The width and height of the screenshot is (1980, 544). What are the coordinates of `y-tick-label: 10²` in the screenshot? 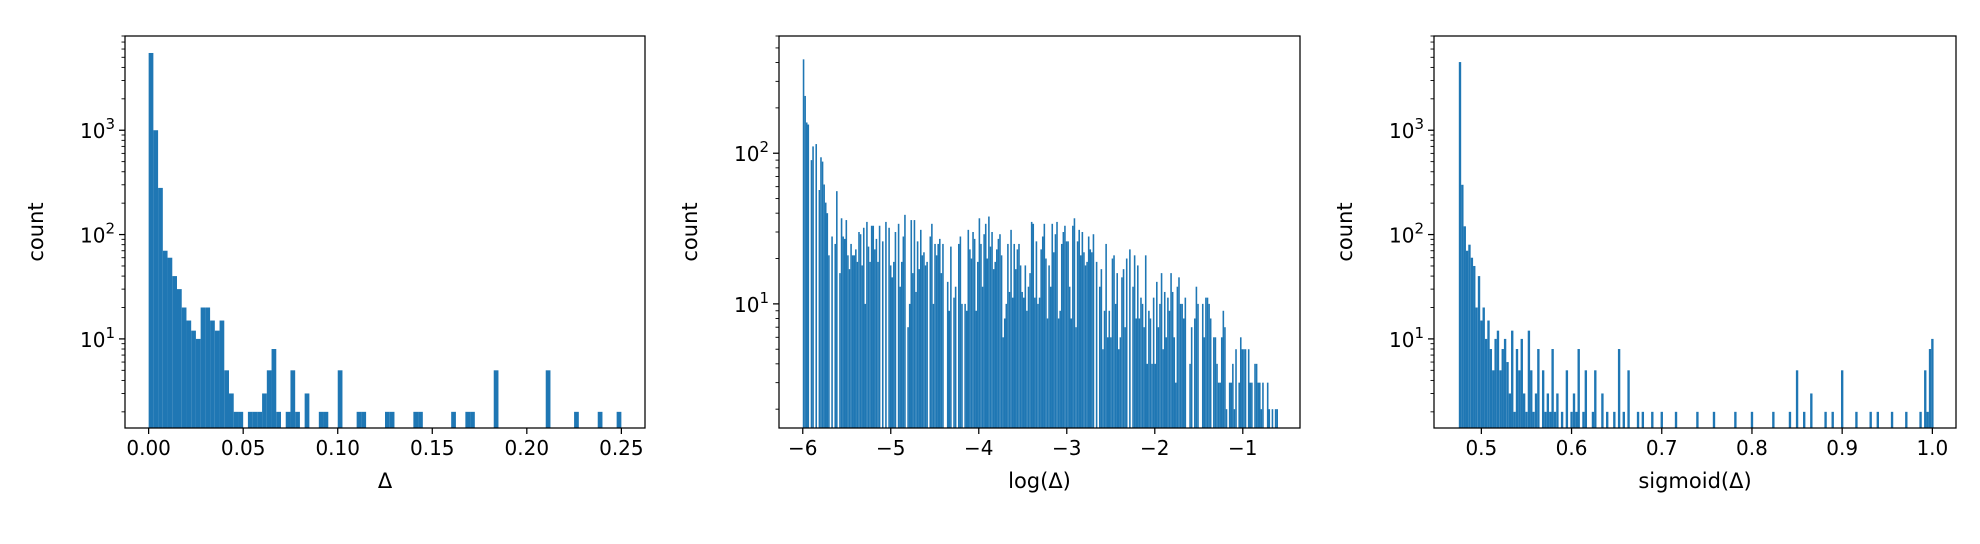 It's located at (1406, 234).